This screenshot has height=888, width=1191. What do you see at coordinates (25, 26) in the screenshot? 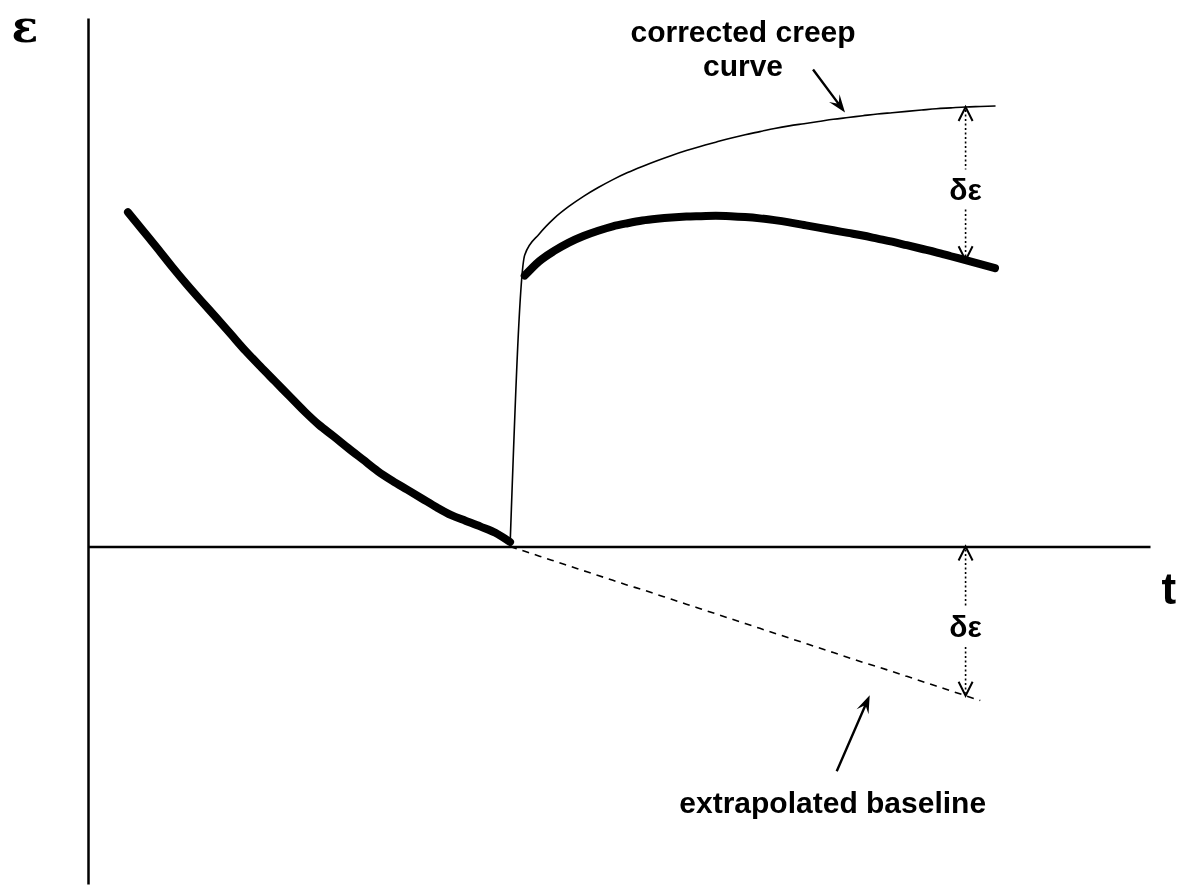
I see `y-axis-title: ε` at bounding box center [25, 26].